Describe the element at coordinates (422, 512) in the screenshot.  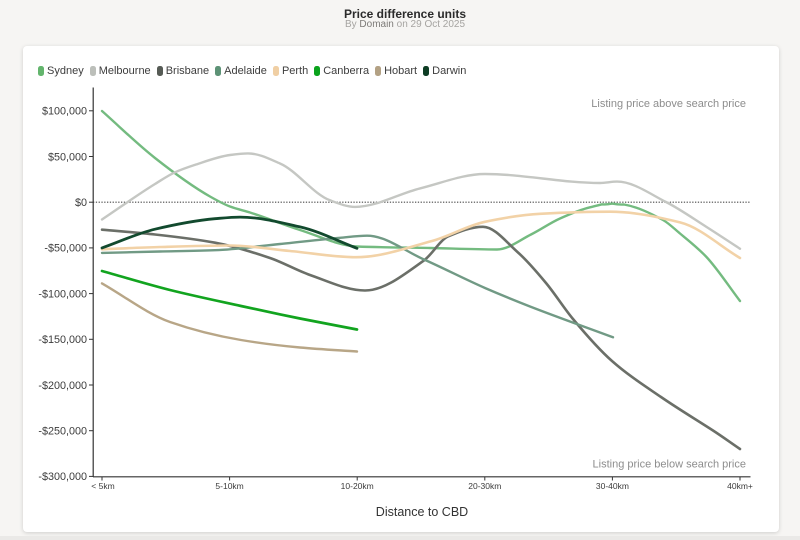
I see `svg-text: Distance to CBD` at that location.